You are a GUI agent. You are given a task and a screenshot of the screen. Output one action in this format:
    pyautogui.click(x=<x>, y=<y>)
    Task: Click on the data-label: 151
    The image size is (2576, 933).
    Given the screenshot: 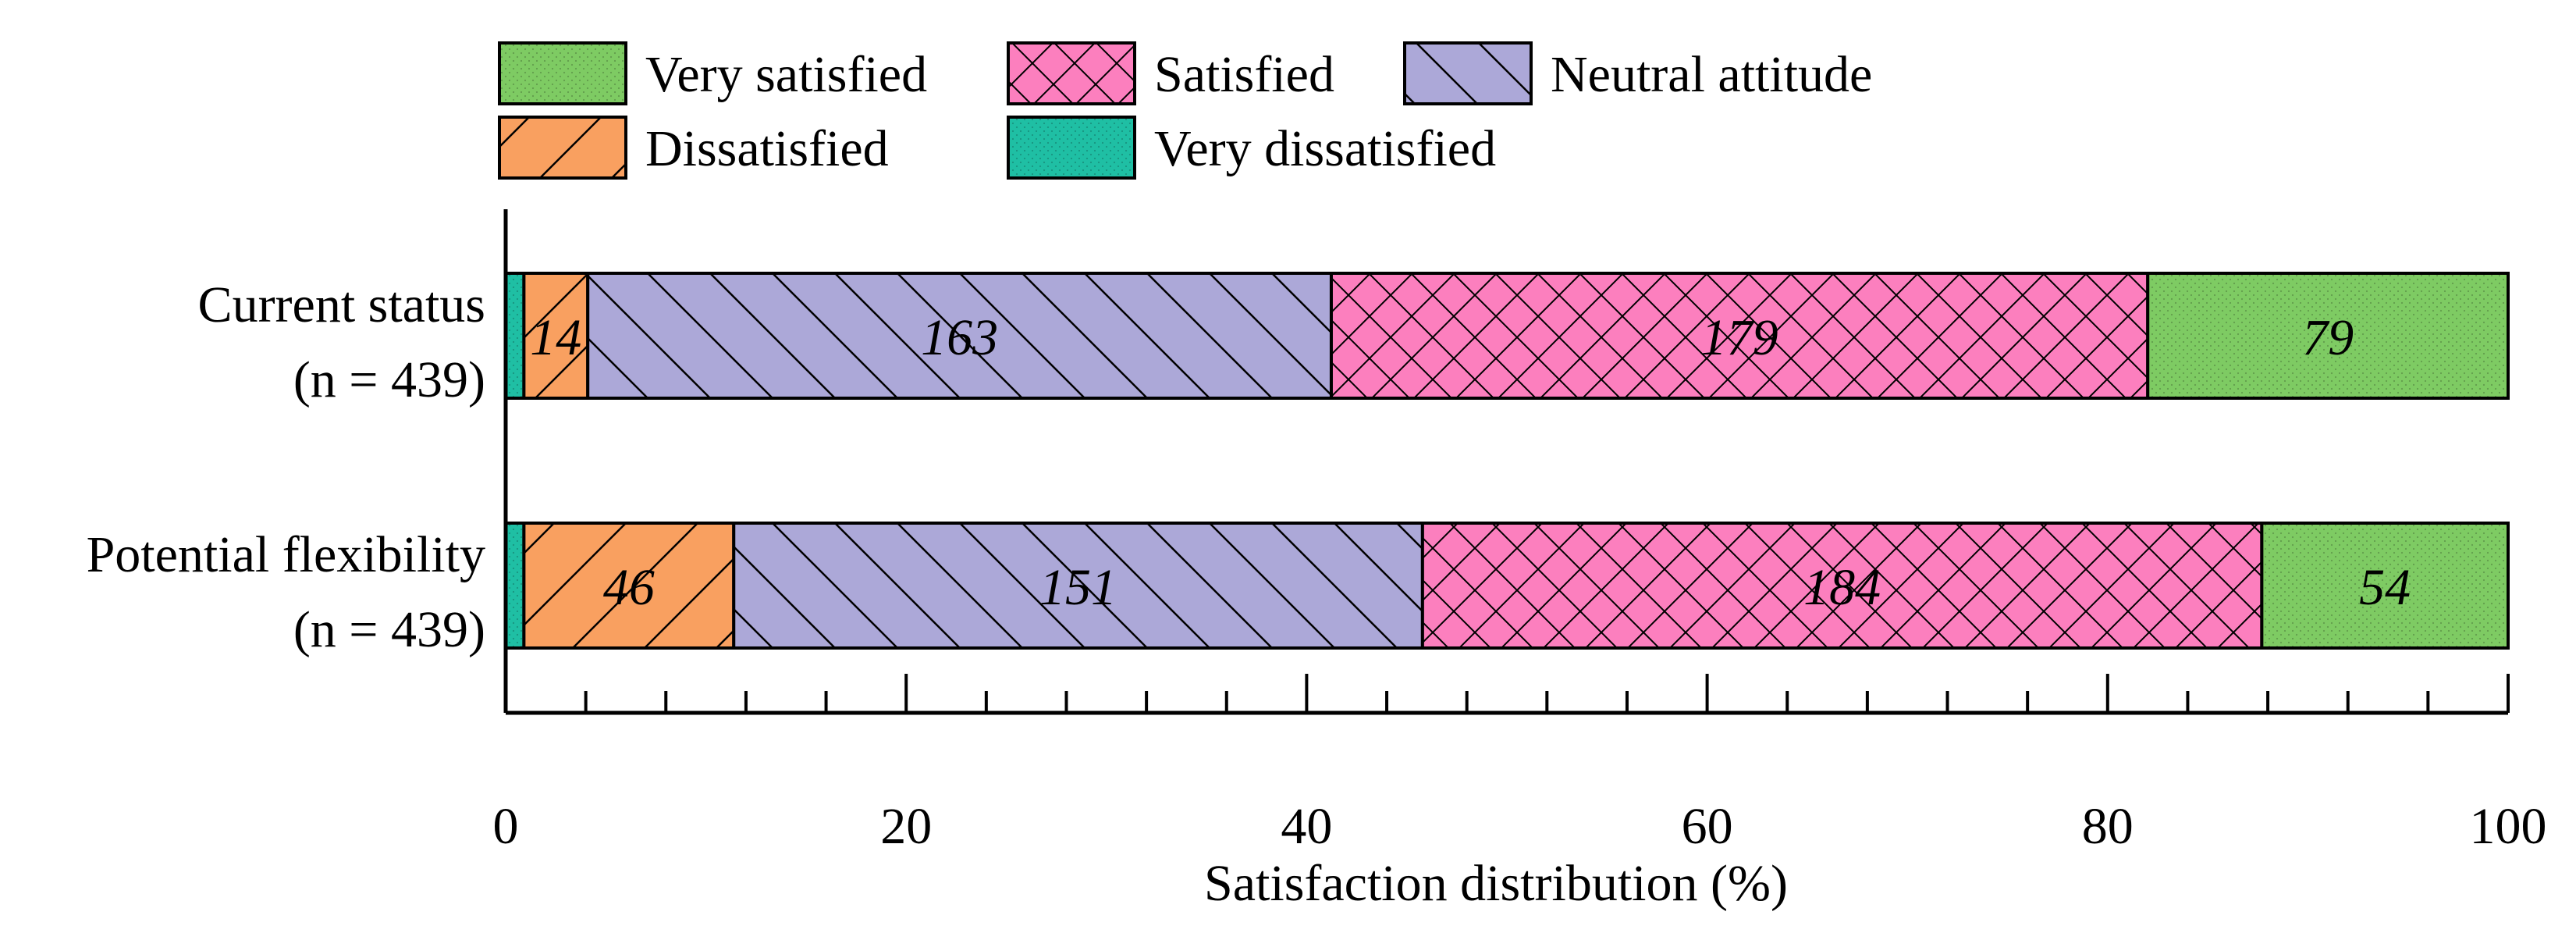 What is the action you would take?
    pyautogui.click(x=1078, y=587)
    